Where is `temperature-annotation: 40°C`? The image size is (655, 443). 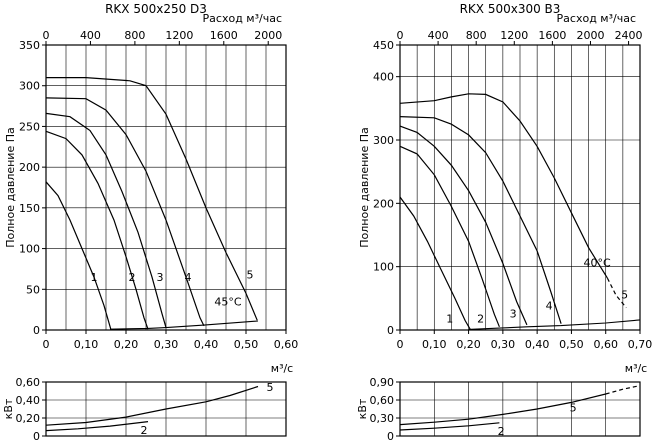
temperature-annotation: 40°C is located at coordinates (597, 263).